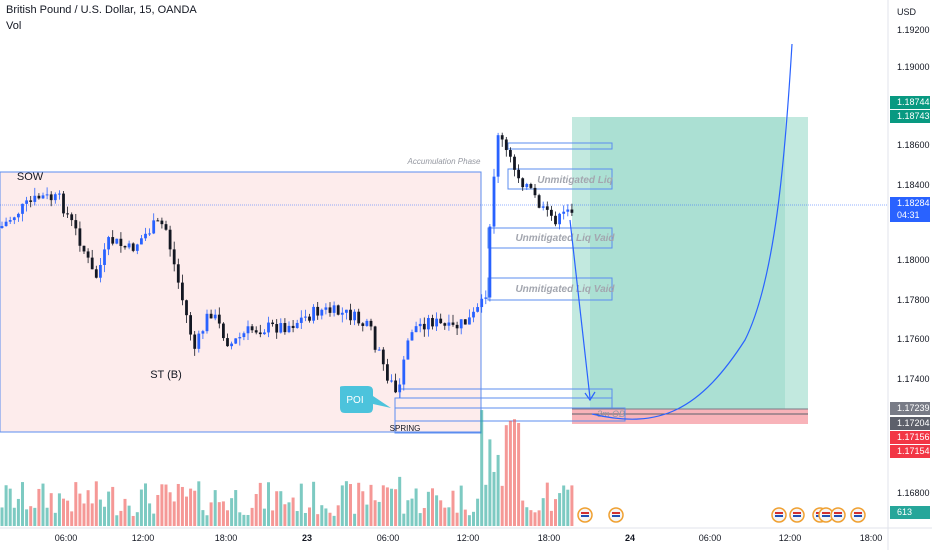 The height and width of the screenshot is (550, 932). I want to click on price-tag-text: 1.17239, so click(913, 408).